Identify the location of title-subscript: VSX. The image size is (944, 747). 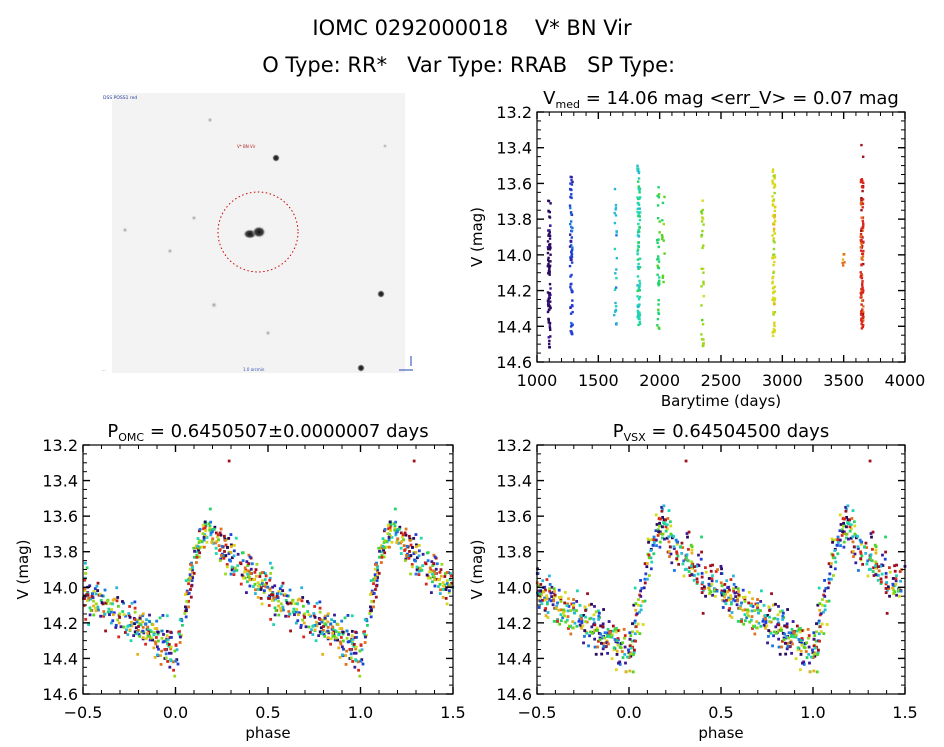
(635, 437).